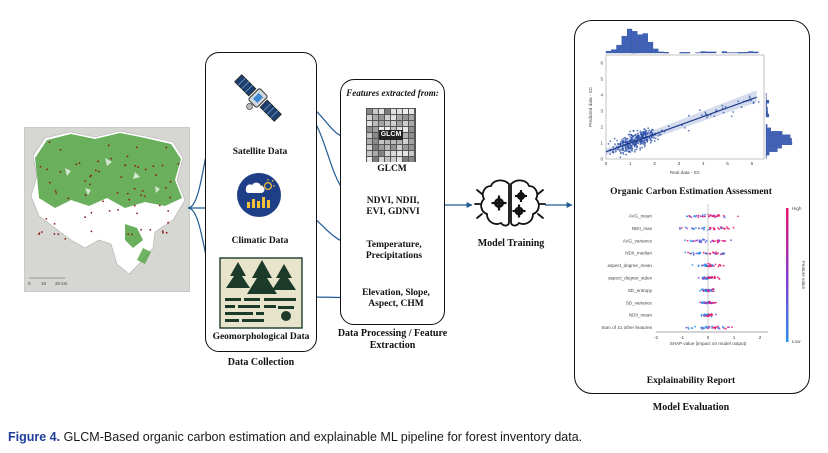  What do you see at coordinates (638, 240) in the screenshot?
I see `shap-feature-label: AVG_variance` at bounding box center [638, 240].